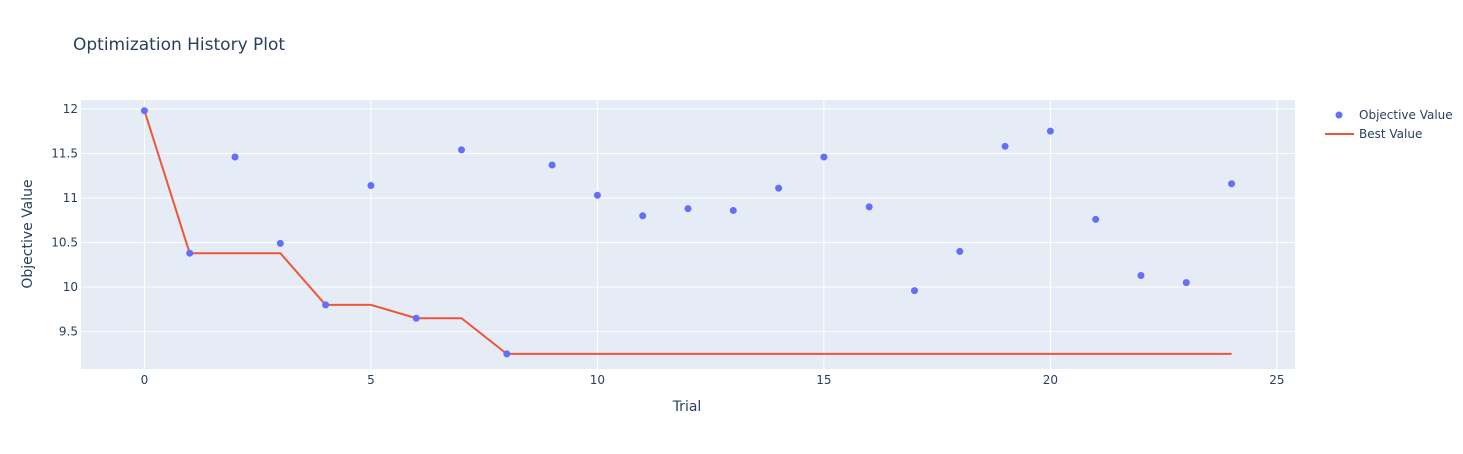 The height and width of the screenshot is (454, 1463). What do you see at coordinates (1339, 115) in the screenshot?
I see `legend-marker-objective-value` at bounding box center [1339, 115].